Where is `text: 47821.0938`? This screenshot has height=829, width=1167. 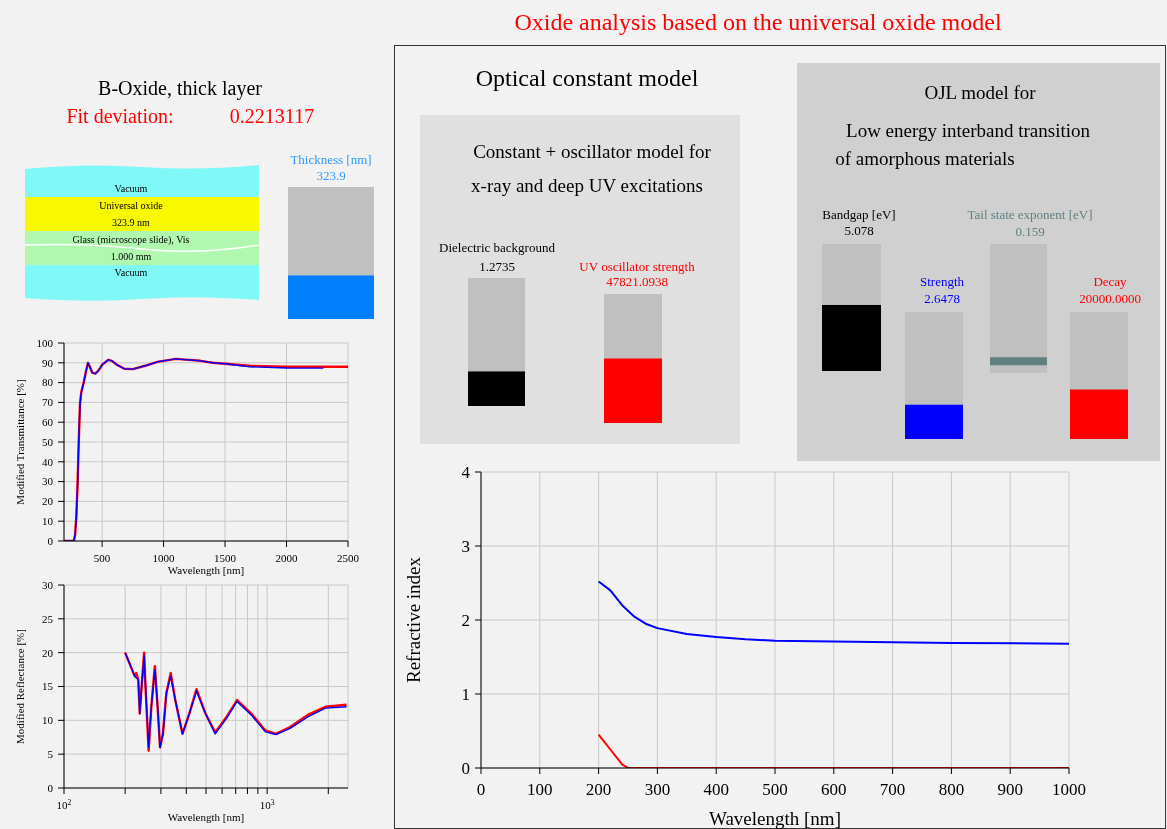
text: 47821.0938 is located at coordinates (637, 281).